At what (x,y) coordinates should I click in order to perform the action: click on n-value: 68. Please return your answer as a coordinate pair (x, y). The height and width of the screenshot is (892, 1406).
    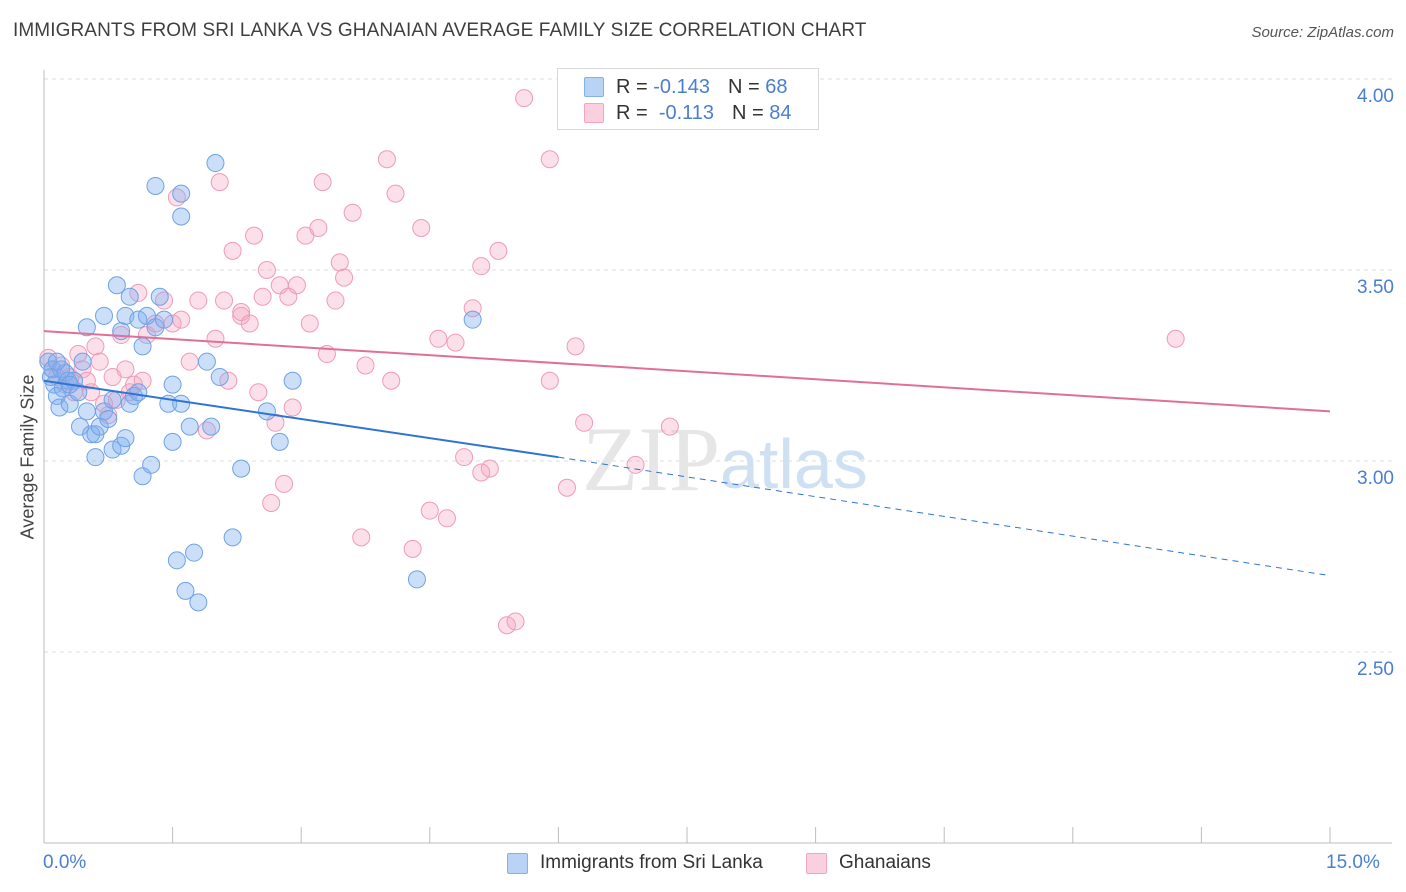
    Looking at the image, I should click on (776, 86).